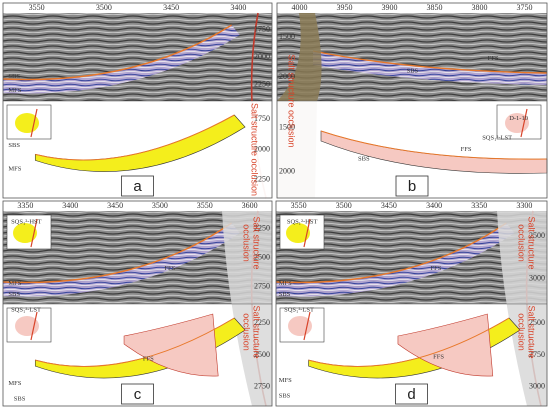 Image resolution: width=550 pixels, height=410 pixels. What do you see at coordinates (300, 7) in the screenshot?
I see `x-tick-label: 4000` at bounding box center [300, 7].